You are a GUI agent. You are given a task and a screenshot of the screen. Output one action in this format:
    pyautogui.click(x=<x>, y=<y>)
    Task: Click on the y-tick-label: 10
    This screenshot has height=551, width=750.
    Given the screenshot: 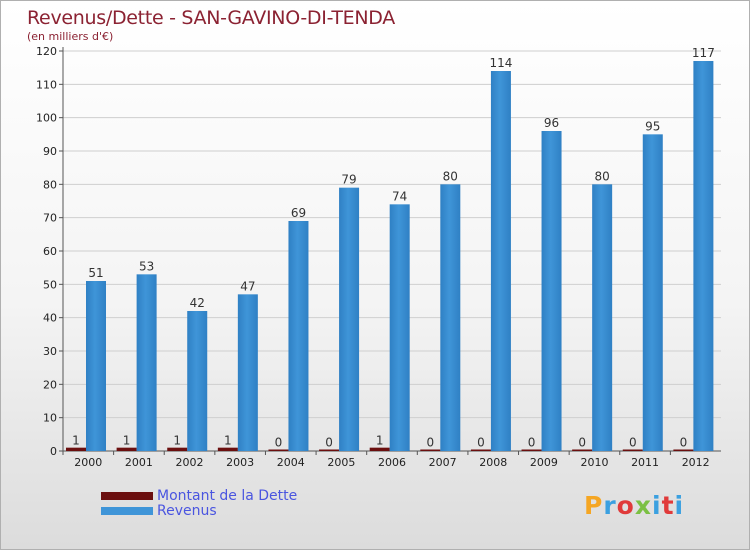 What is the action you would take?
    pyautogui.click(x=50, y=418)
    